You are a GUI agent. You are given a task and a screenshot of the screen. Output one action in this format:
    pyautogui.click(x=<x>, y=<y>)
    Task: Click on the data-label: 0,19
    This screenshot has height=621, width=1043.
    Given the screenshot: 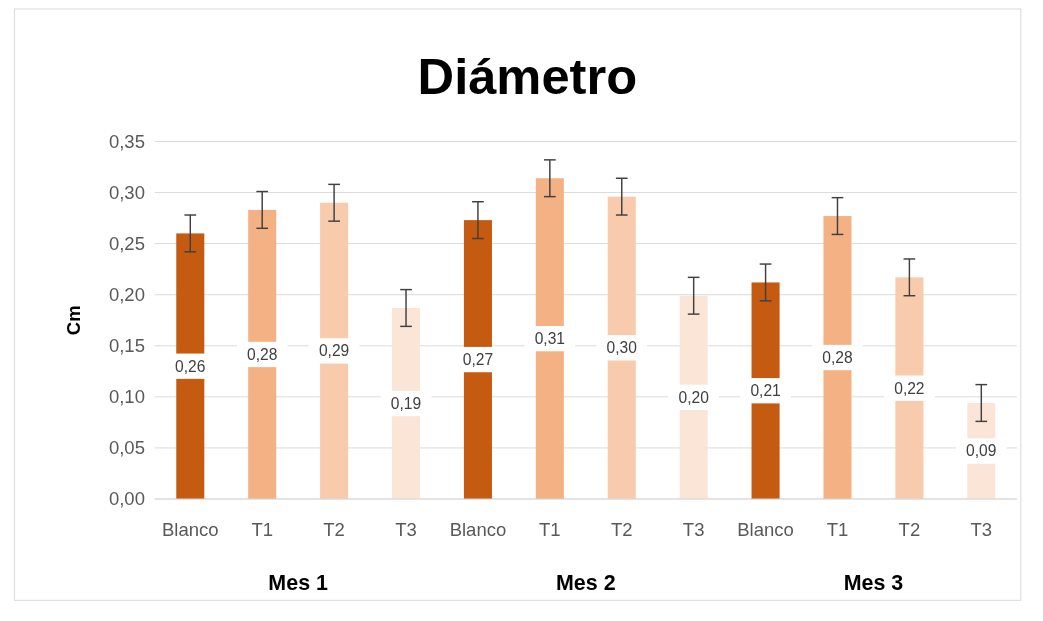 What is the action you would take?
    pyautogui.click(x=406, y=403)
    